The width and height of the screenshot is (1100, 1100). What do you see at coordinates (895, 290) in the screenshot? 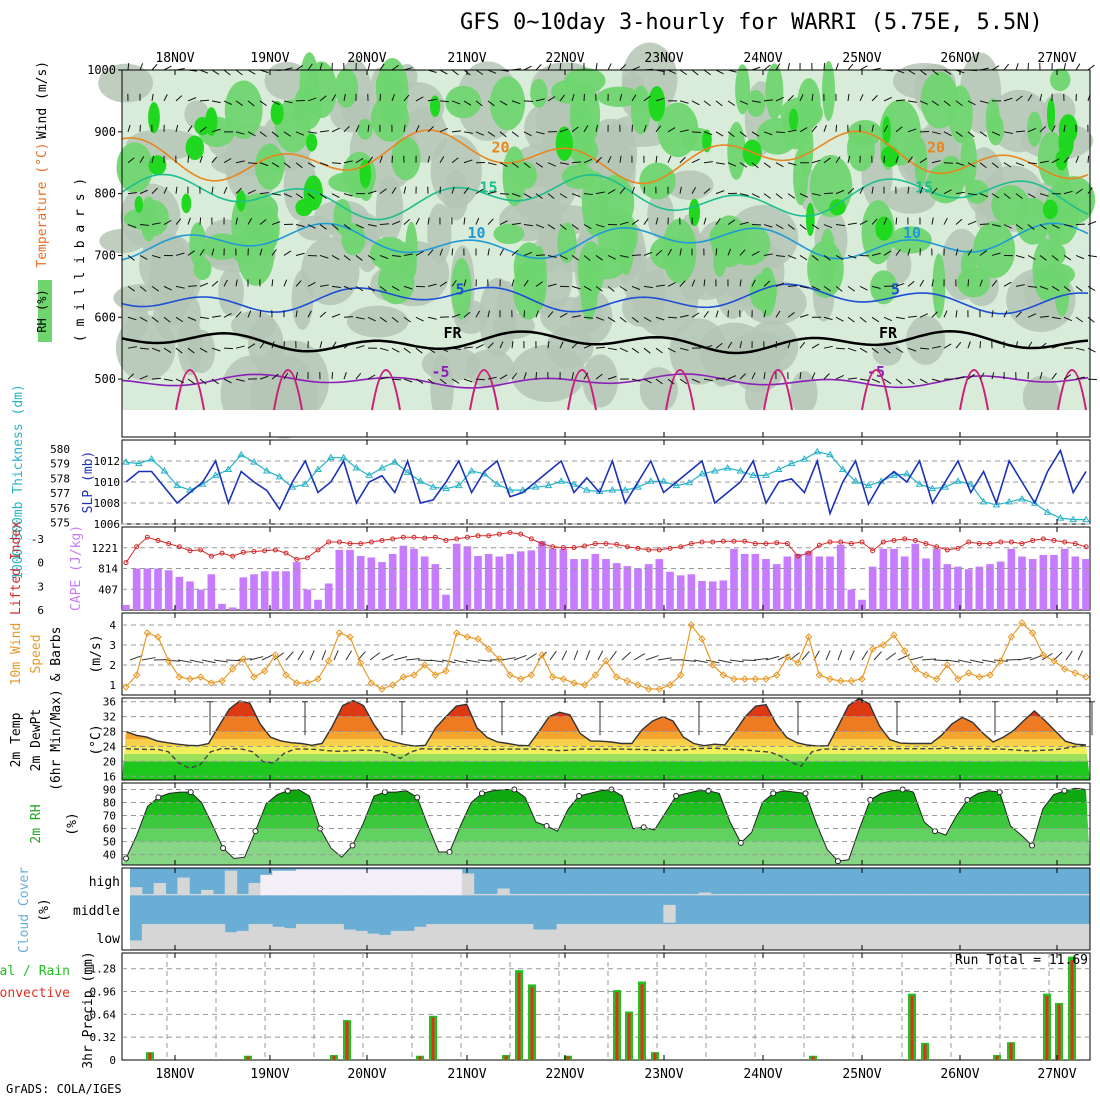
I see `isotherm-label: 5` at bounding box center [895, 290].